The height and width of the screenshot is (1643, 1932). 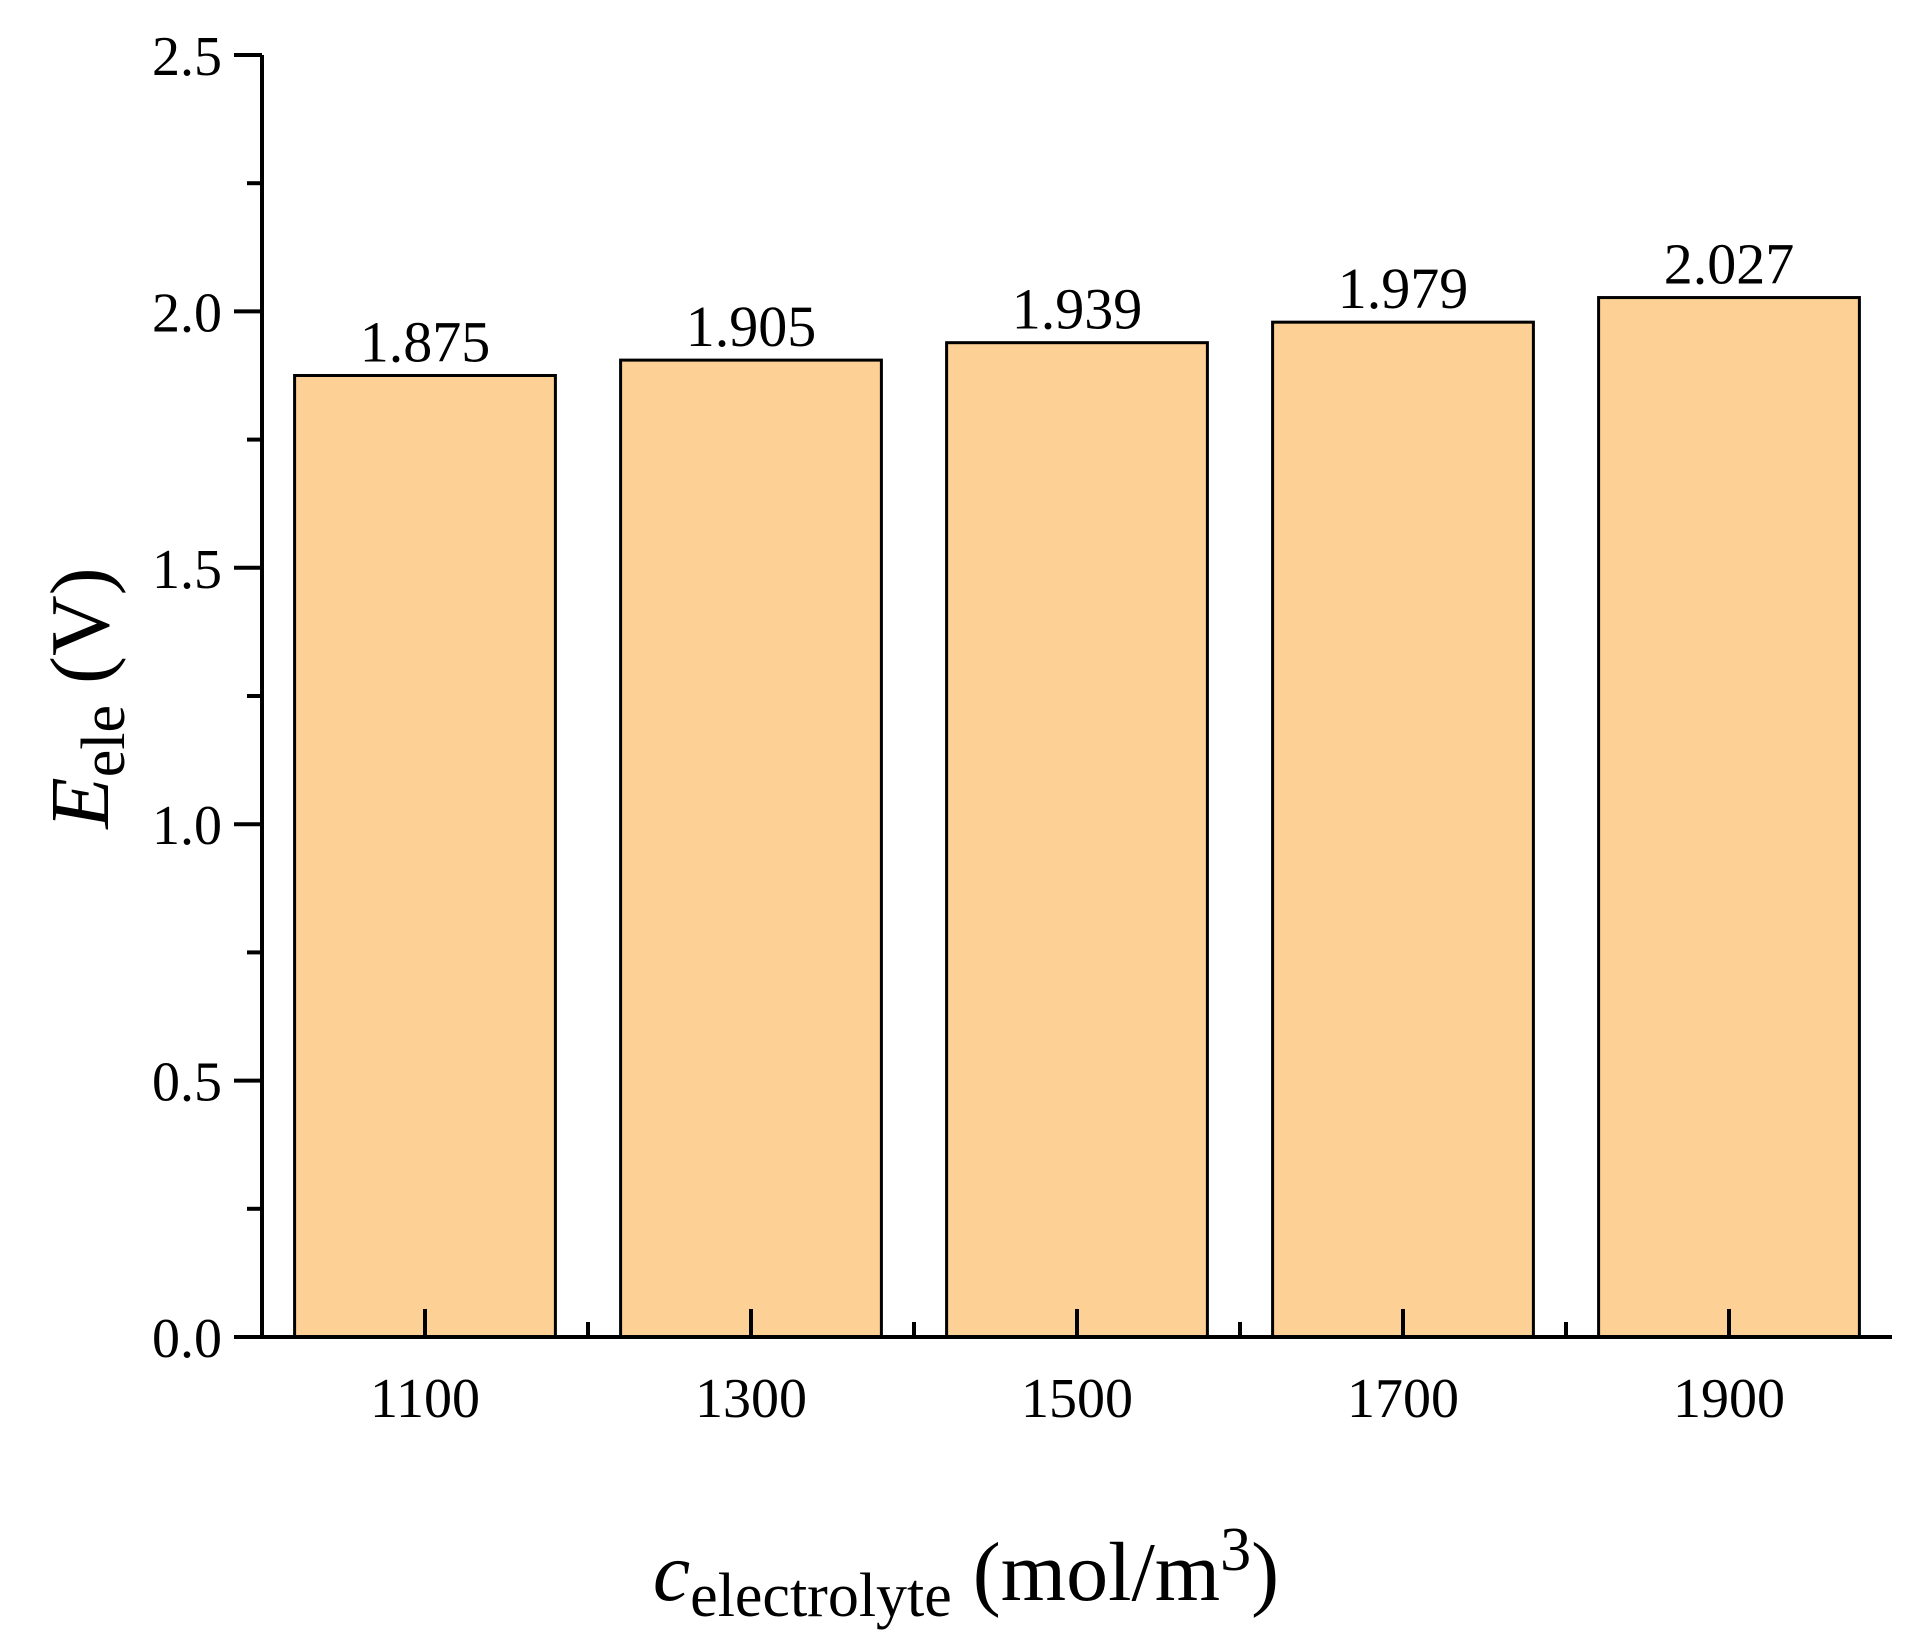 I want to click on data-label-1300: 1.905, so click(x=751, y=326).